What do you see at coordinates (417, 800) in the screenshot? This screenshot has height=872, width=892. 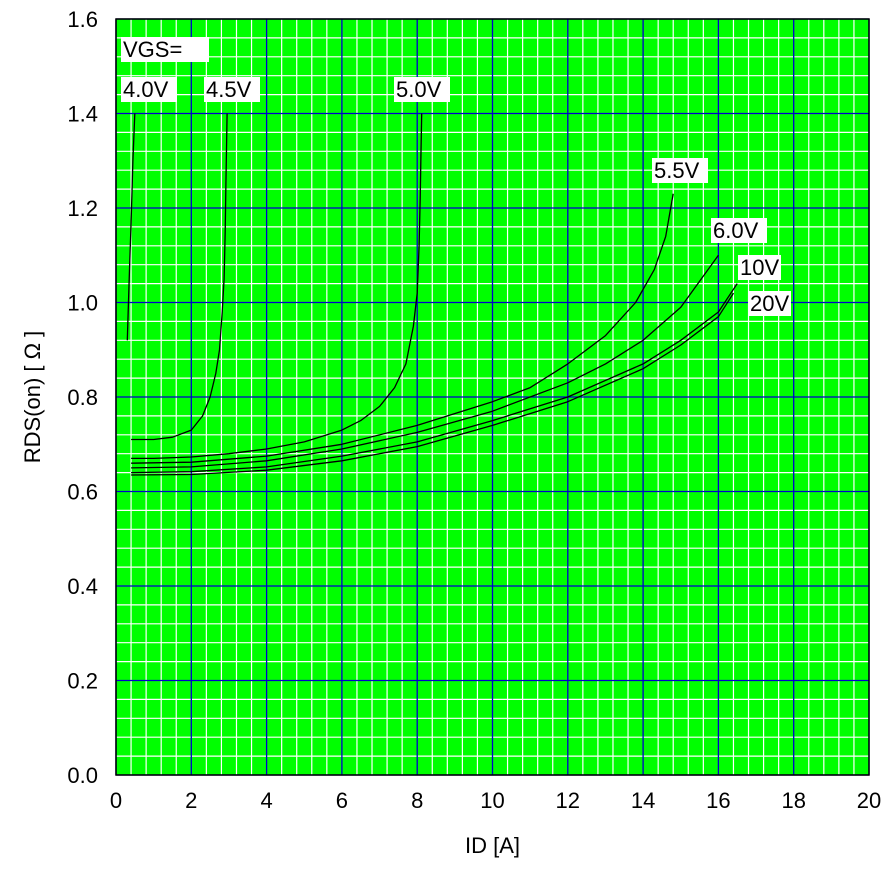 I see `x-tick-label: 8` at bounding box center [417, 800].